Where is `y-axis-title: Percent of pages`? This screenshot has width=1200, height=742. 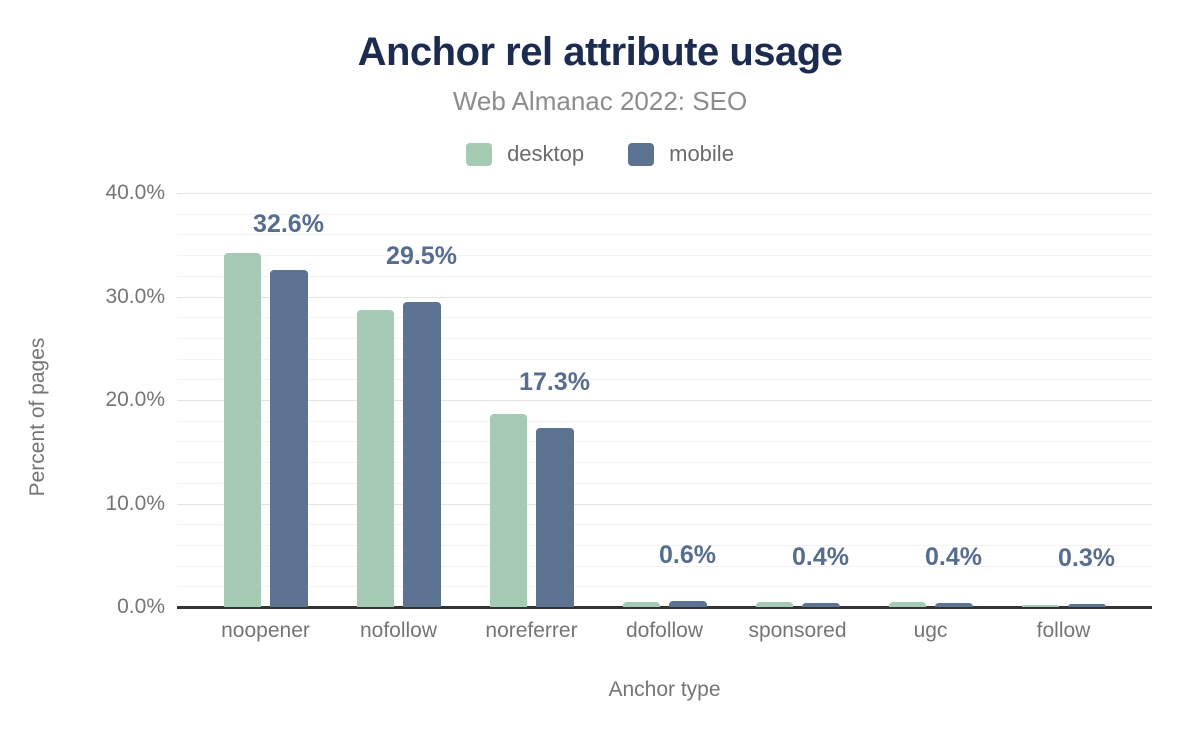 y-axis-title: Percent of pages is located at coordinates (37, 417).